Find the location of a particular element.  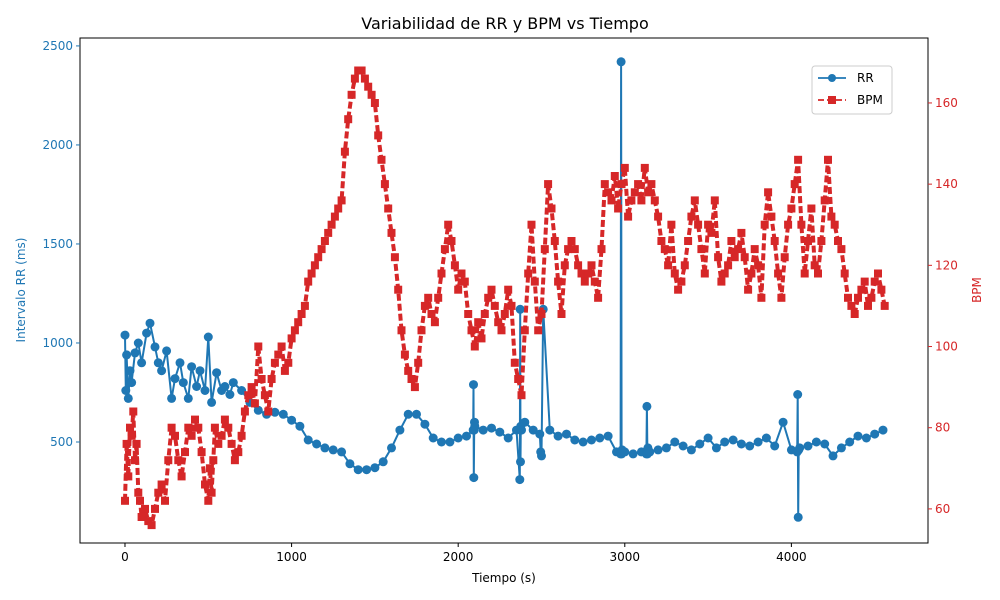

y-left-tick-label: 2500 is located at coordinates (57, 46).